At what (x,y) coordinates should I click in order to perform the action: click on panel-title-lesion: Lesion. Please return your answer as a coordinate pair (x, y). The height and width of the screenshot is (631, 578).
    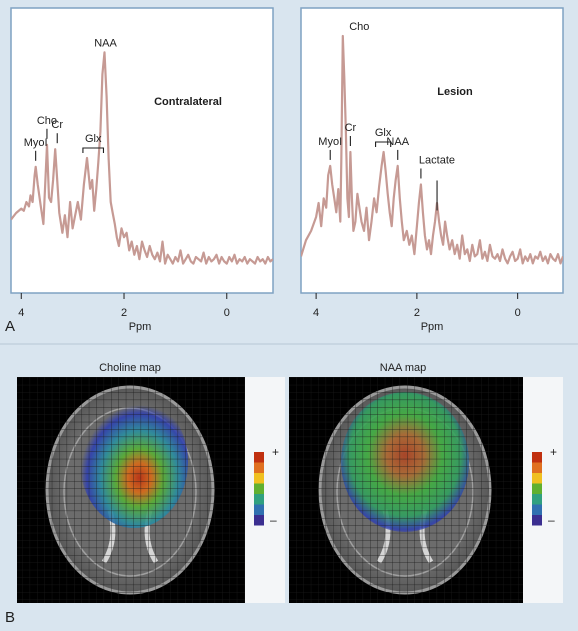
    Looking at the image, I should click on (455, 92).